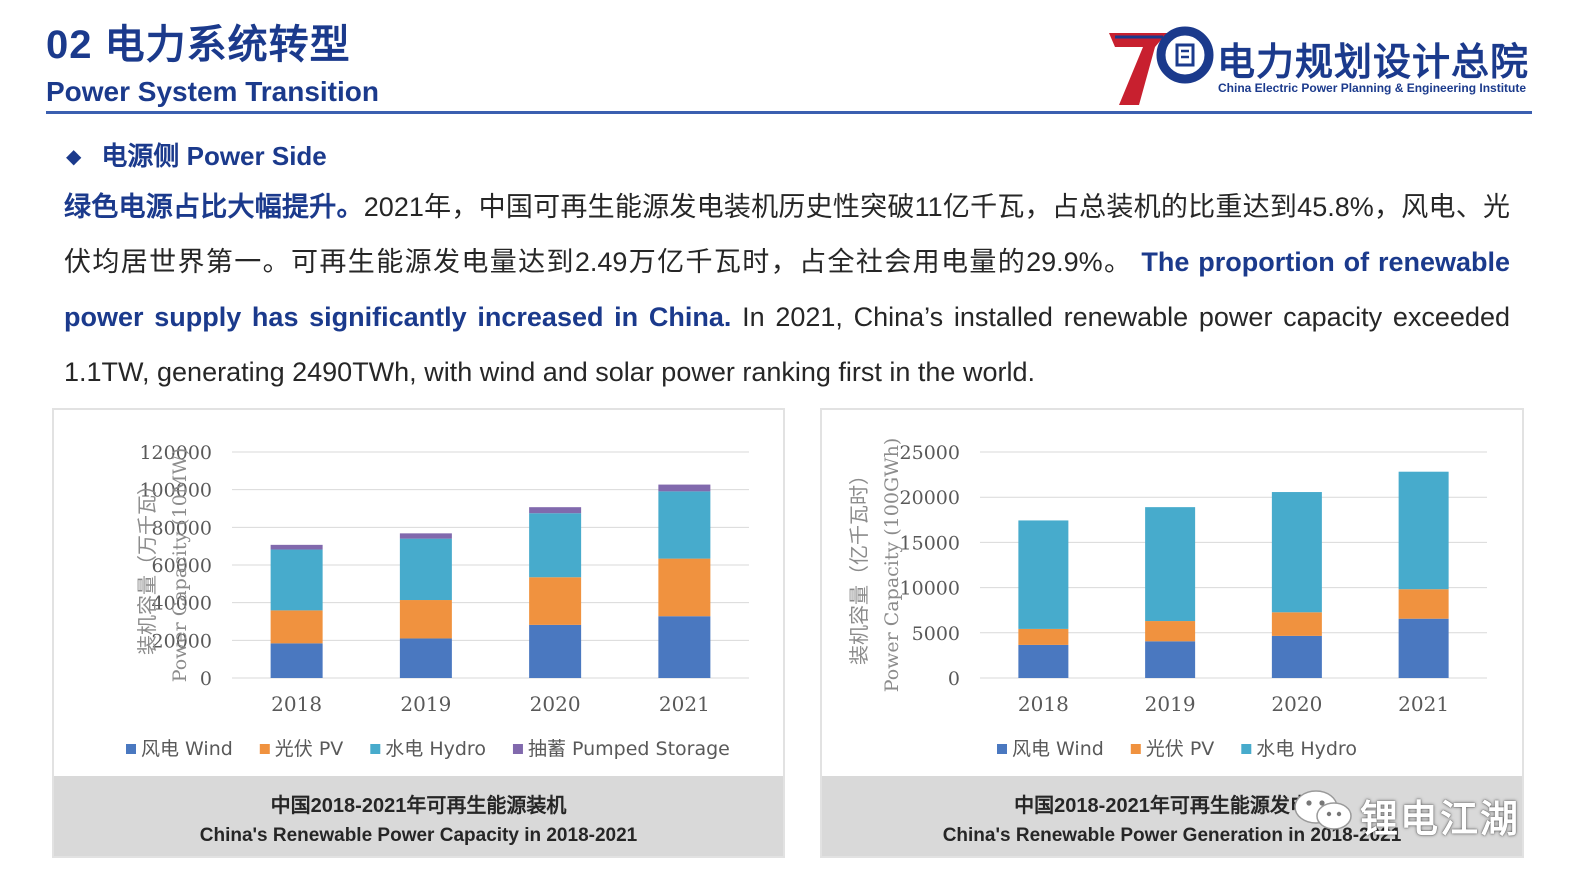 This screenshot has width=1587, height=893. I want to click on watermark-text: 锂电江湖, so click(1440, 820).